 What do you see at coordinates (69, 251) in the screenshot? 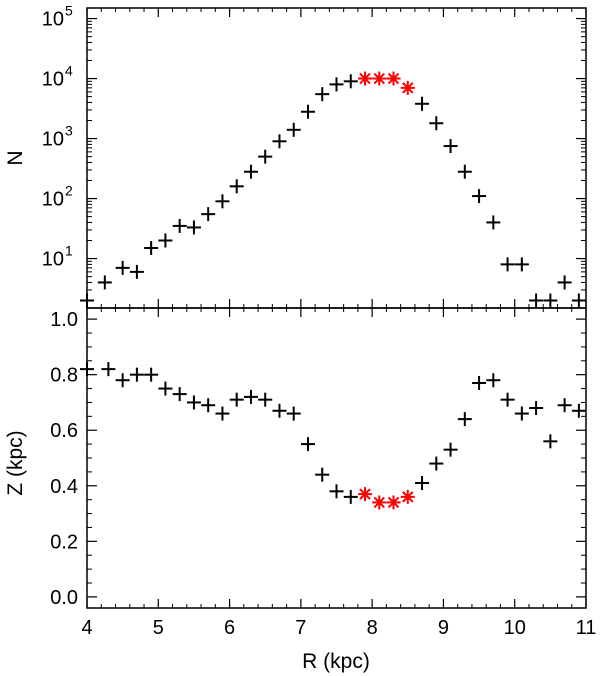
I see `y-tick-exponent: 1` at bounding box center [69, 251].